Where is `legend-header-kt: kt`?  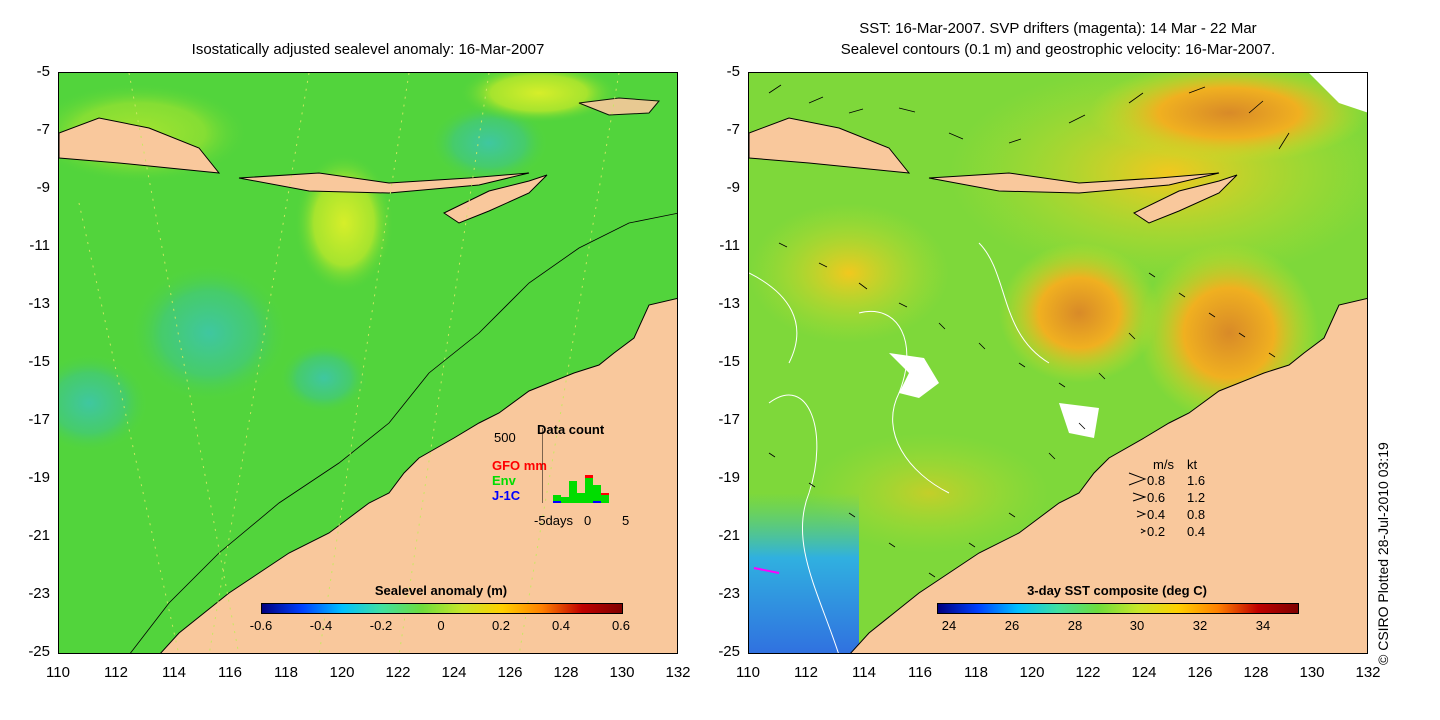 legend-header-kt: kt is located at coordinates (1192, 464).